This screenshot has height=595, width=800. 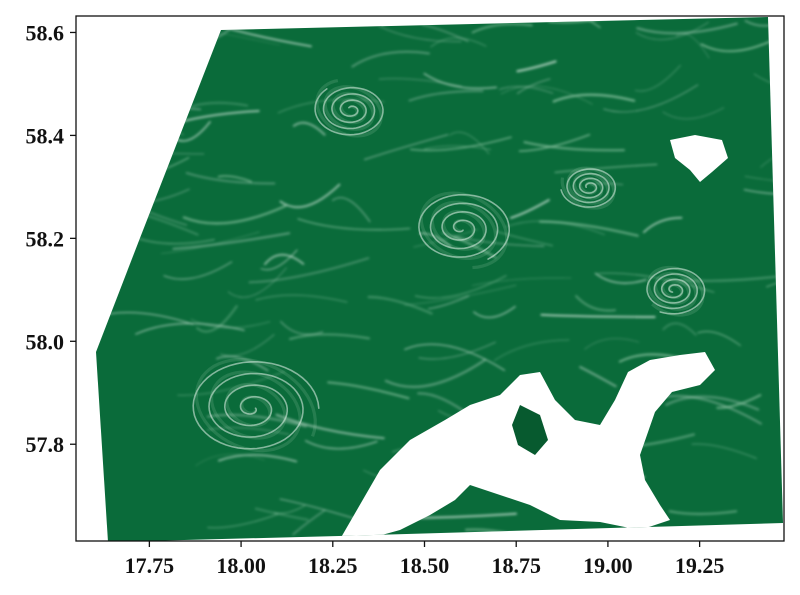 I want to click on x-tick-label: 19.25, so click(x=700, y=565).